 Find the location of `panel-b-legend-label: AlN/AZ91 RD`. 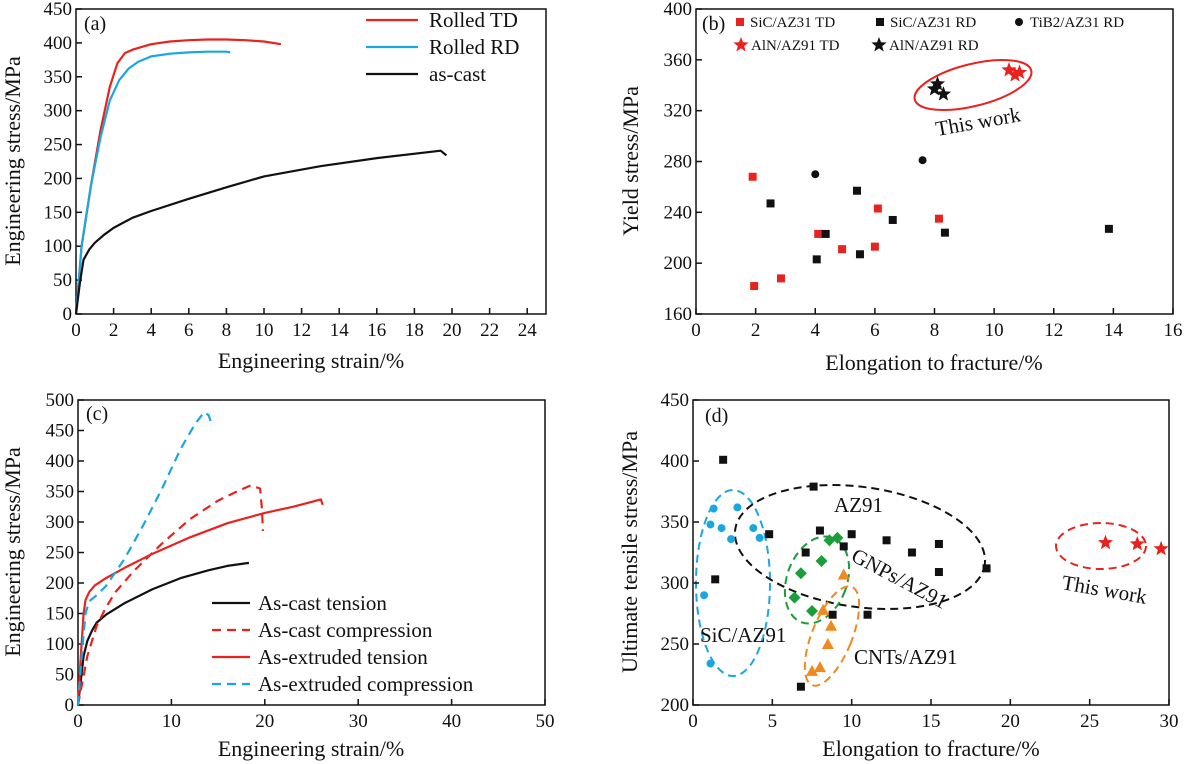

panel-b-legend-label: AlN/AZ91 RD is located at coordinates (934, 46).